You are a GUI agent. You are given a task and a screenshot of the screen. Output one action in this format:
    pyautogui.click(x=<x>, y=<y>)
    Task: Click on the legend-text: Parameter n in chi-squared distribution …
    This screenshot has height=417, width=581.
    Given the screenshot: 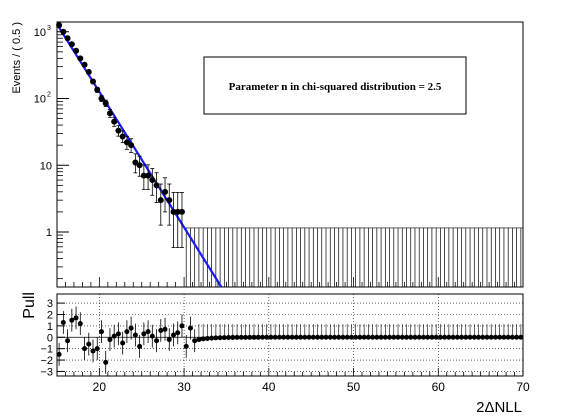 What is the action you would take?
    pyautogui.click(x=335, y=87)
    